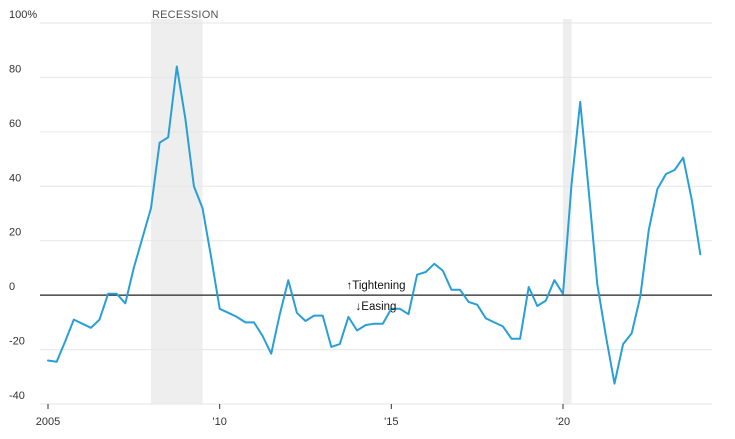  What do you see at coordinates (12, 287) in the screenshot?
I see `y-tick-label: 0` at bounding box center [12, 287].